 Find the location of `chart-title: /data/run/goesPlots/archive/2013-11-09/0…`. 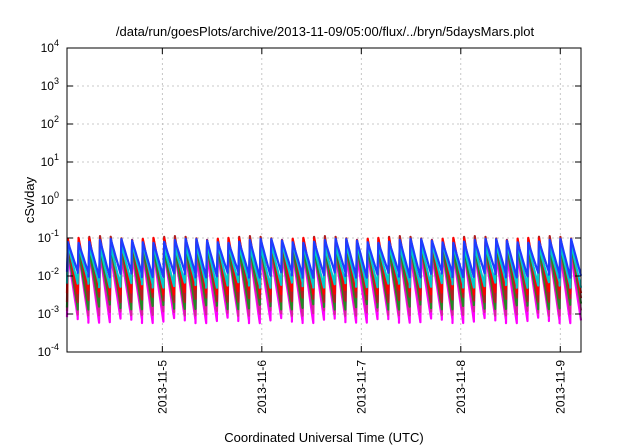

chart-title: /data/run/goesPlots/archive/2013-11-09/0… is located at coordinates (325, 31).